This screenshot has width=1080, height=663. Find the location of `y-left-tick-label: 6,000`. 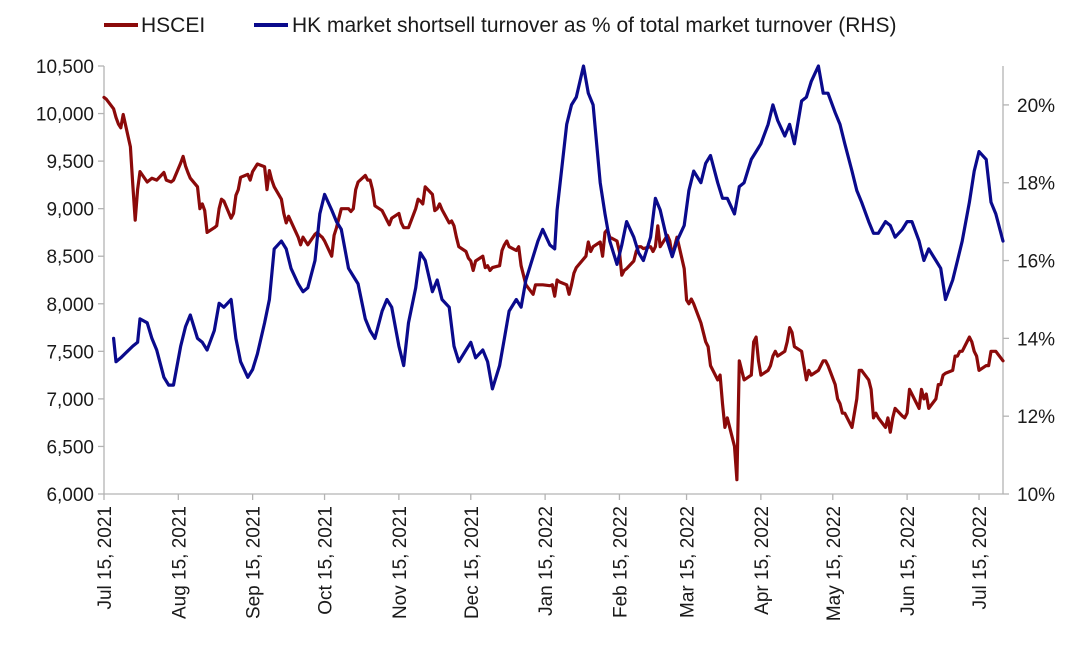

y-left-tick-label: 6,000 is located at coordinates (70, 495).